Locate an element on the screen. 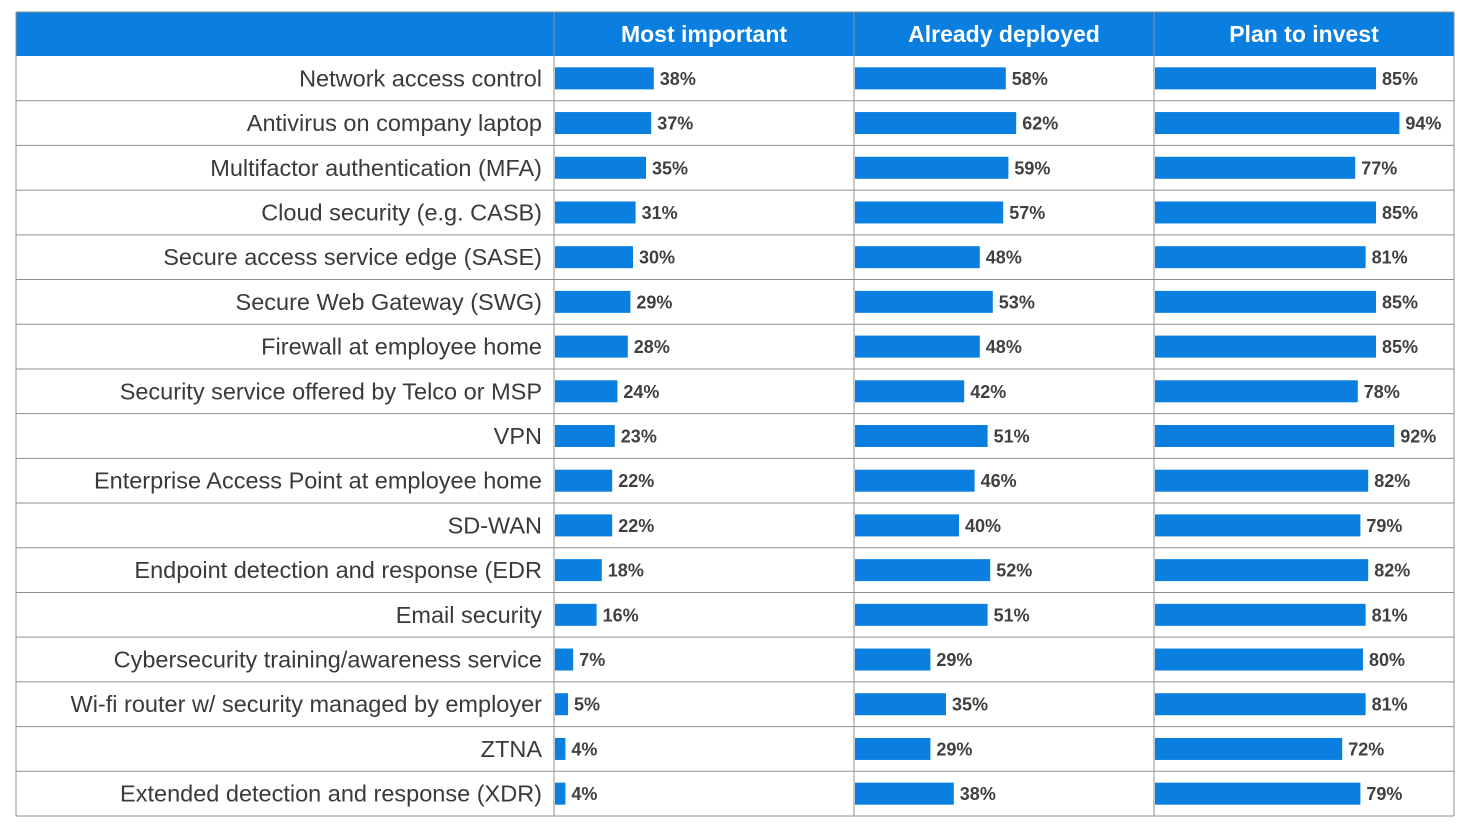  bar-value-label: 52% is located at coordinates (1014, 571).